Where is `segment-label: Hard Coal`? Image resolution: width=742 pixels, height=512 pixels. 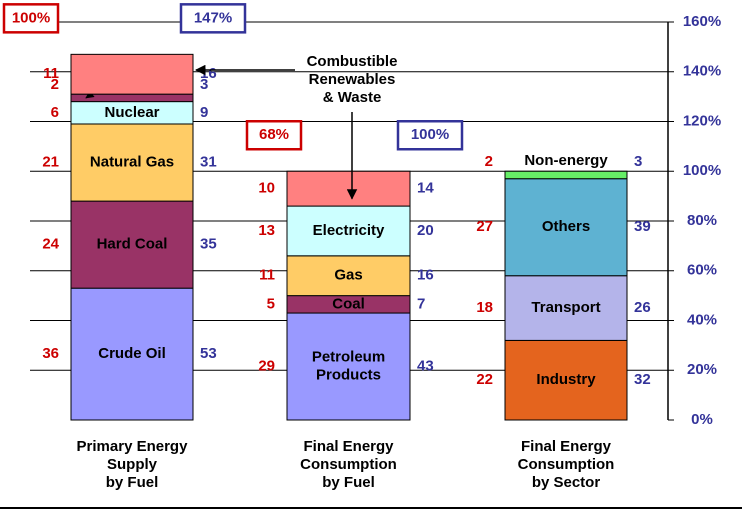 segment-label: Hard Coal is located at coordinates (132, 244).